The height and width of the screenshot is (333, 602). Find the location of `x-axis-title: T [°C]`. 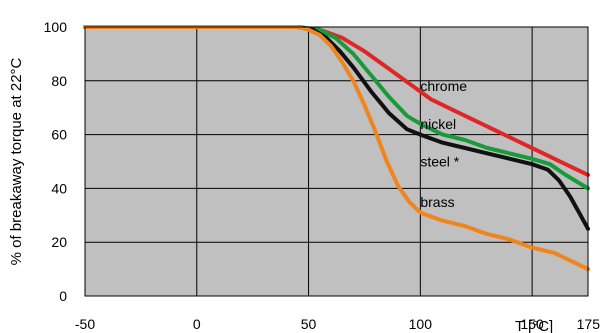

x-axis-title: T [°C] is located at coordinates (534, 325).